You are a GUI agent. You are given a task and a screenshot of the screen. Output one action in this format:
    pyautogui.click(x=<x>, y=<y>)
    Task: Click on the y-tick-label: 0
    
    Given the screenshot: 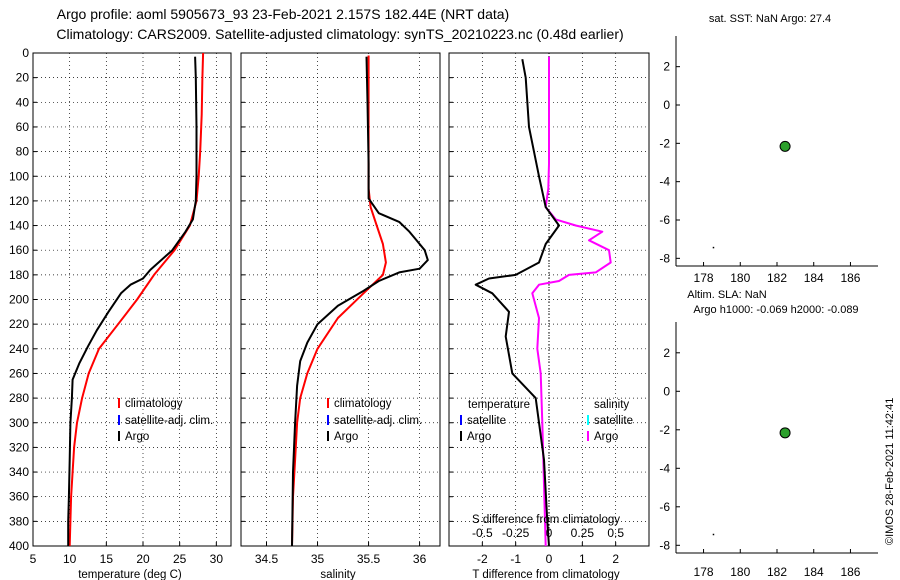 What is the action you would take?
    pyautogui.click(x=25, y=53)
    